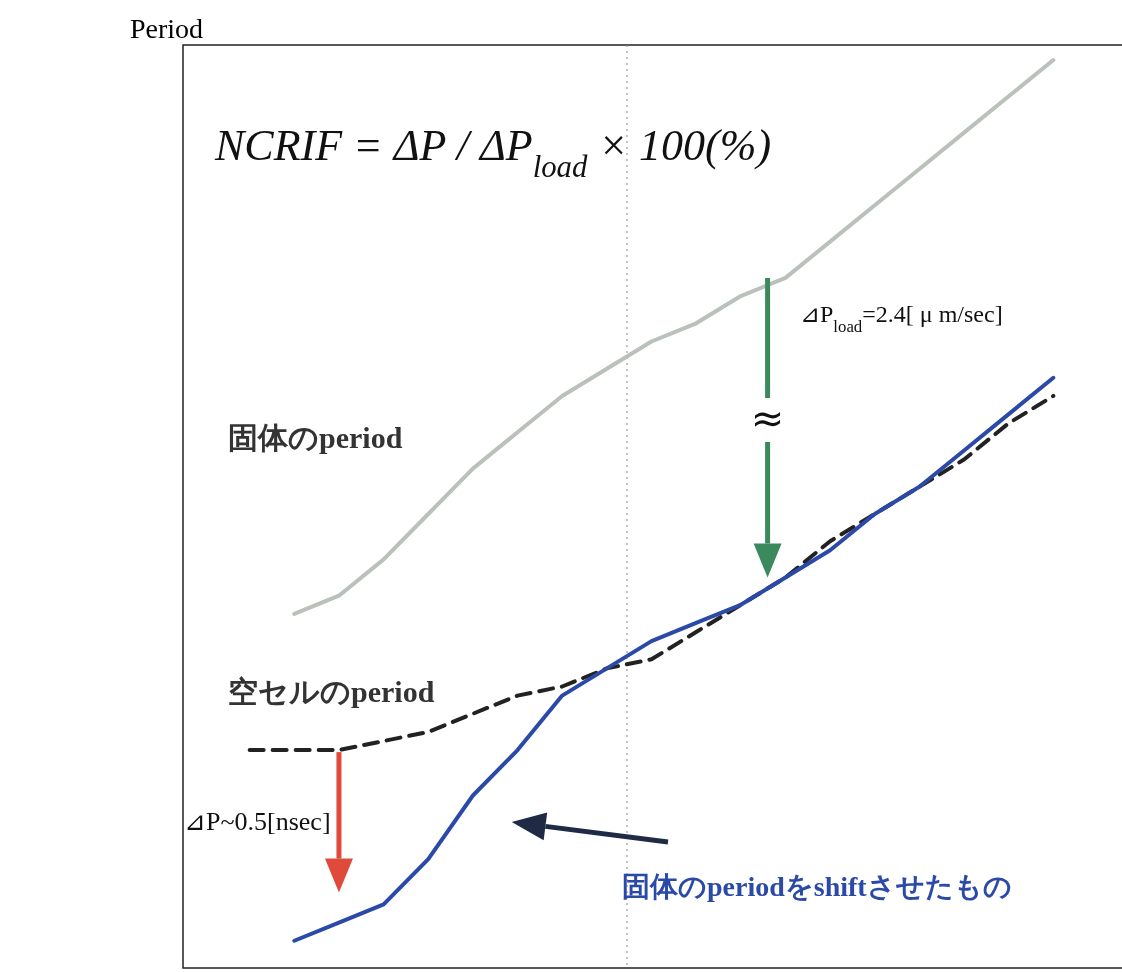 This screenshot has height=972, width=1122. I want to click on y-axis-title: Period, so click(167, 28).